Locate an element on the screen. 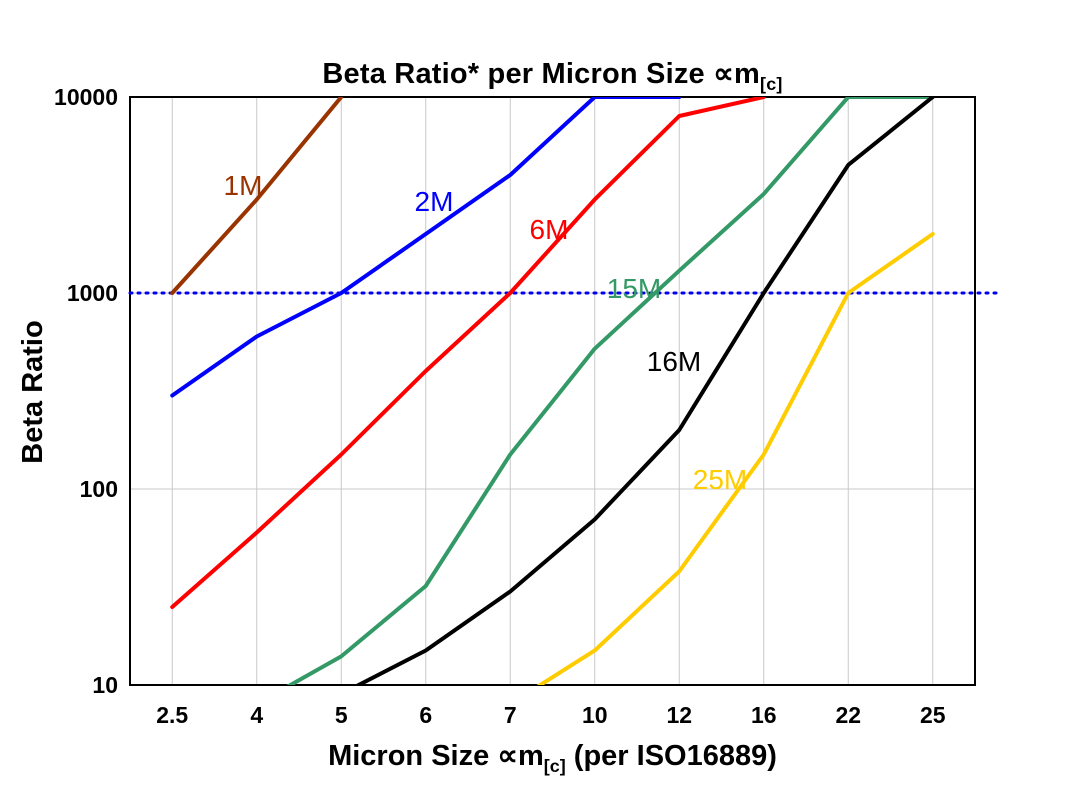  series-label-25M: 25M is located at coordinates (720, 479).